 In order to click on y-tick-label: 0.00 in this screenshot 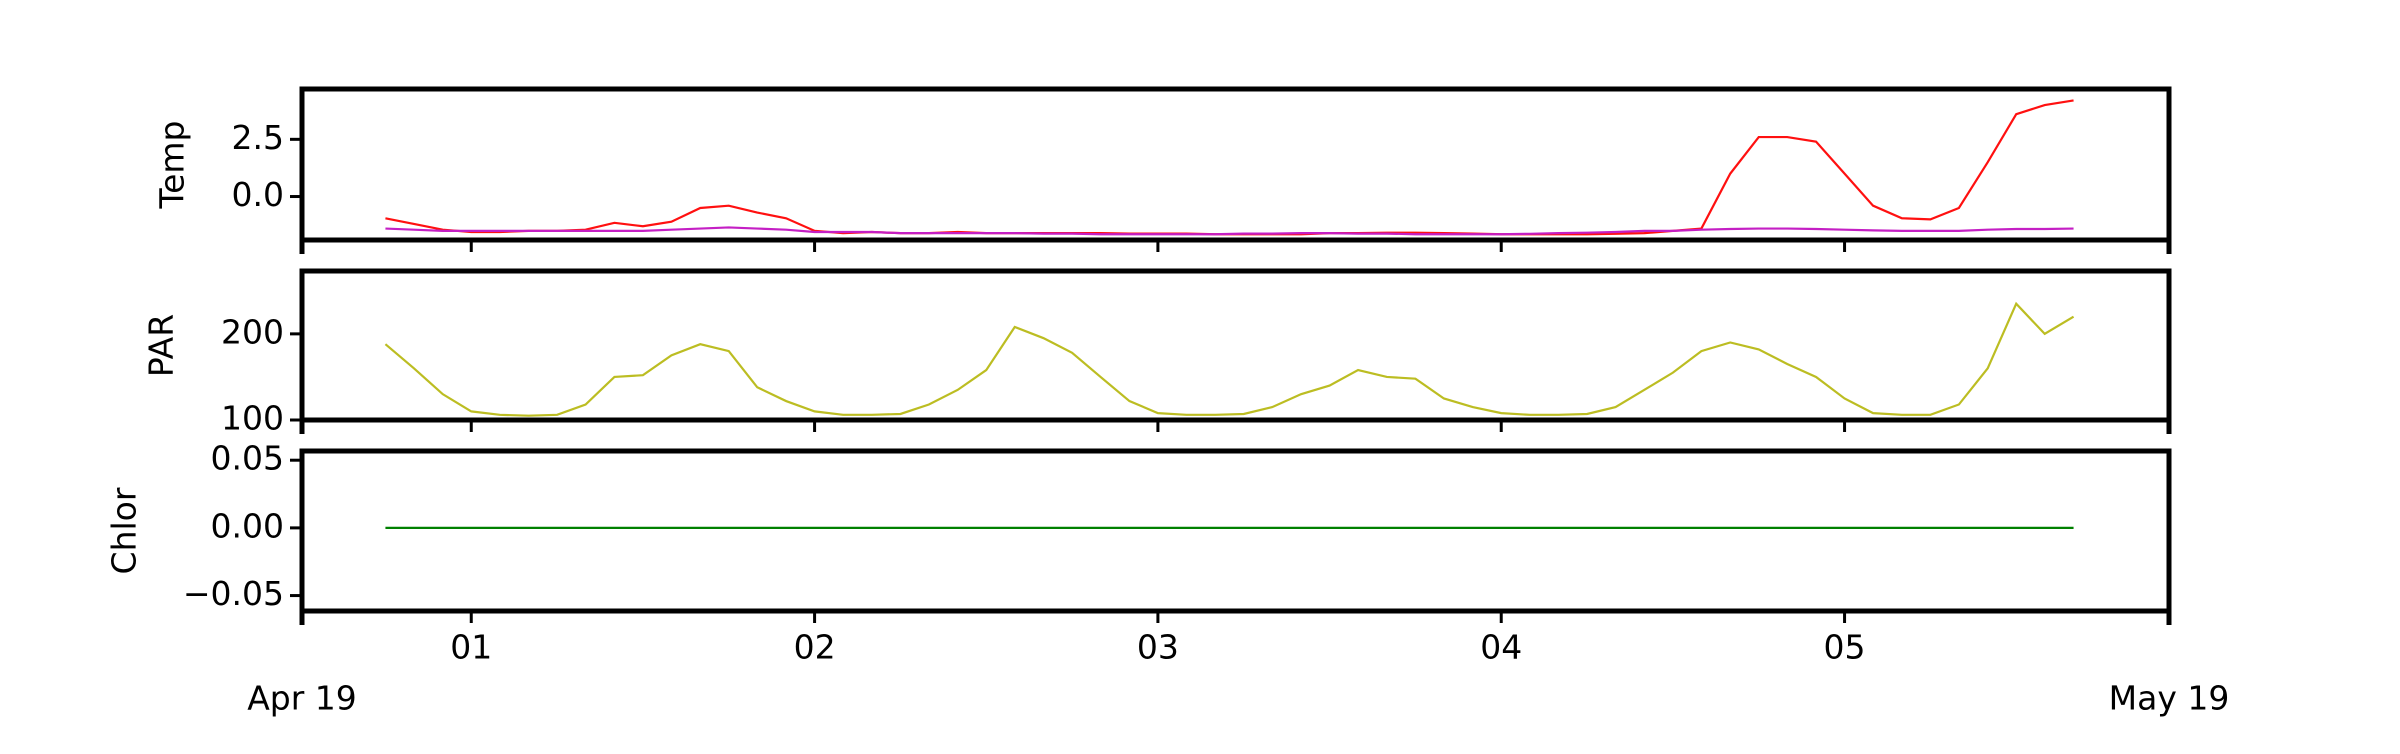, I will do `click(247, 525)`.